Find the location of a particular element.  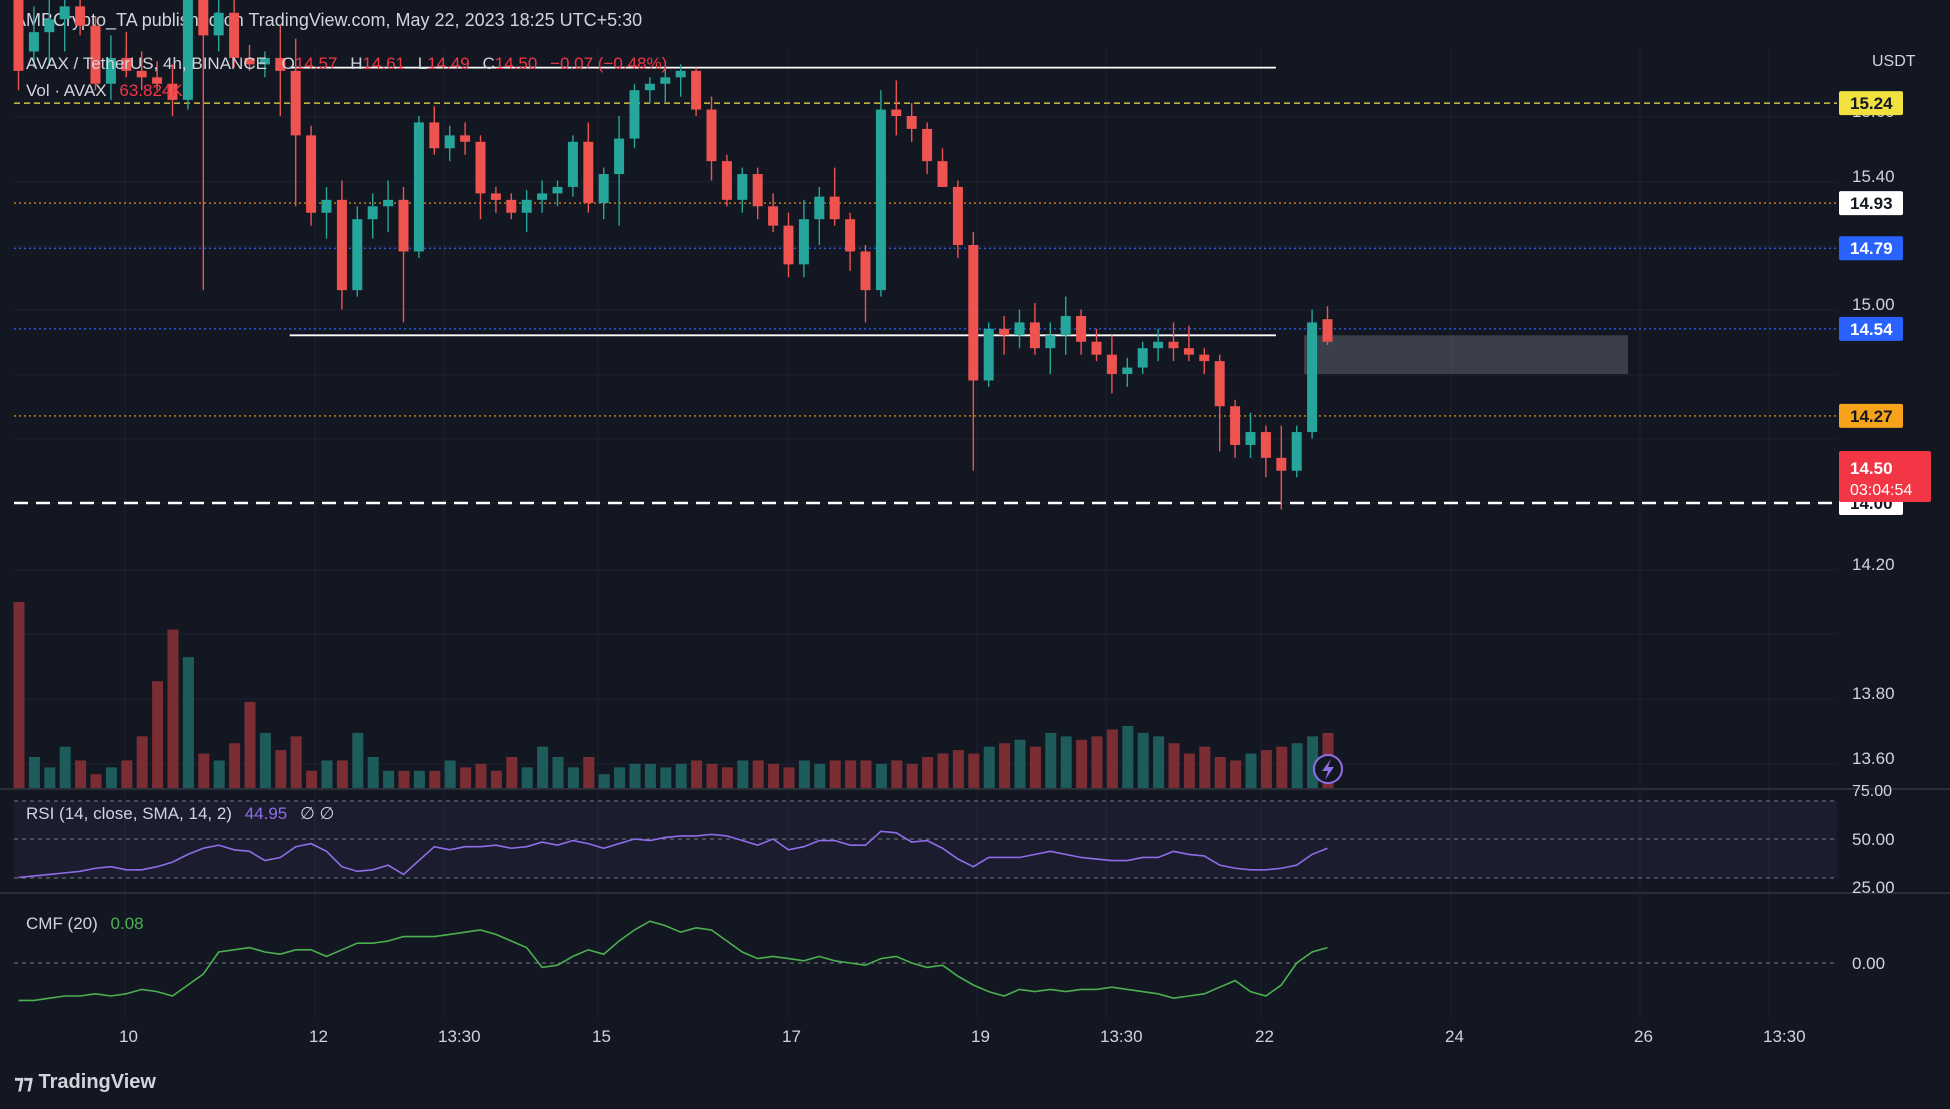

price-tag-label: 14.79 is located at coordinates (1871, 248).